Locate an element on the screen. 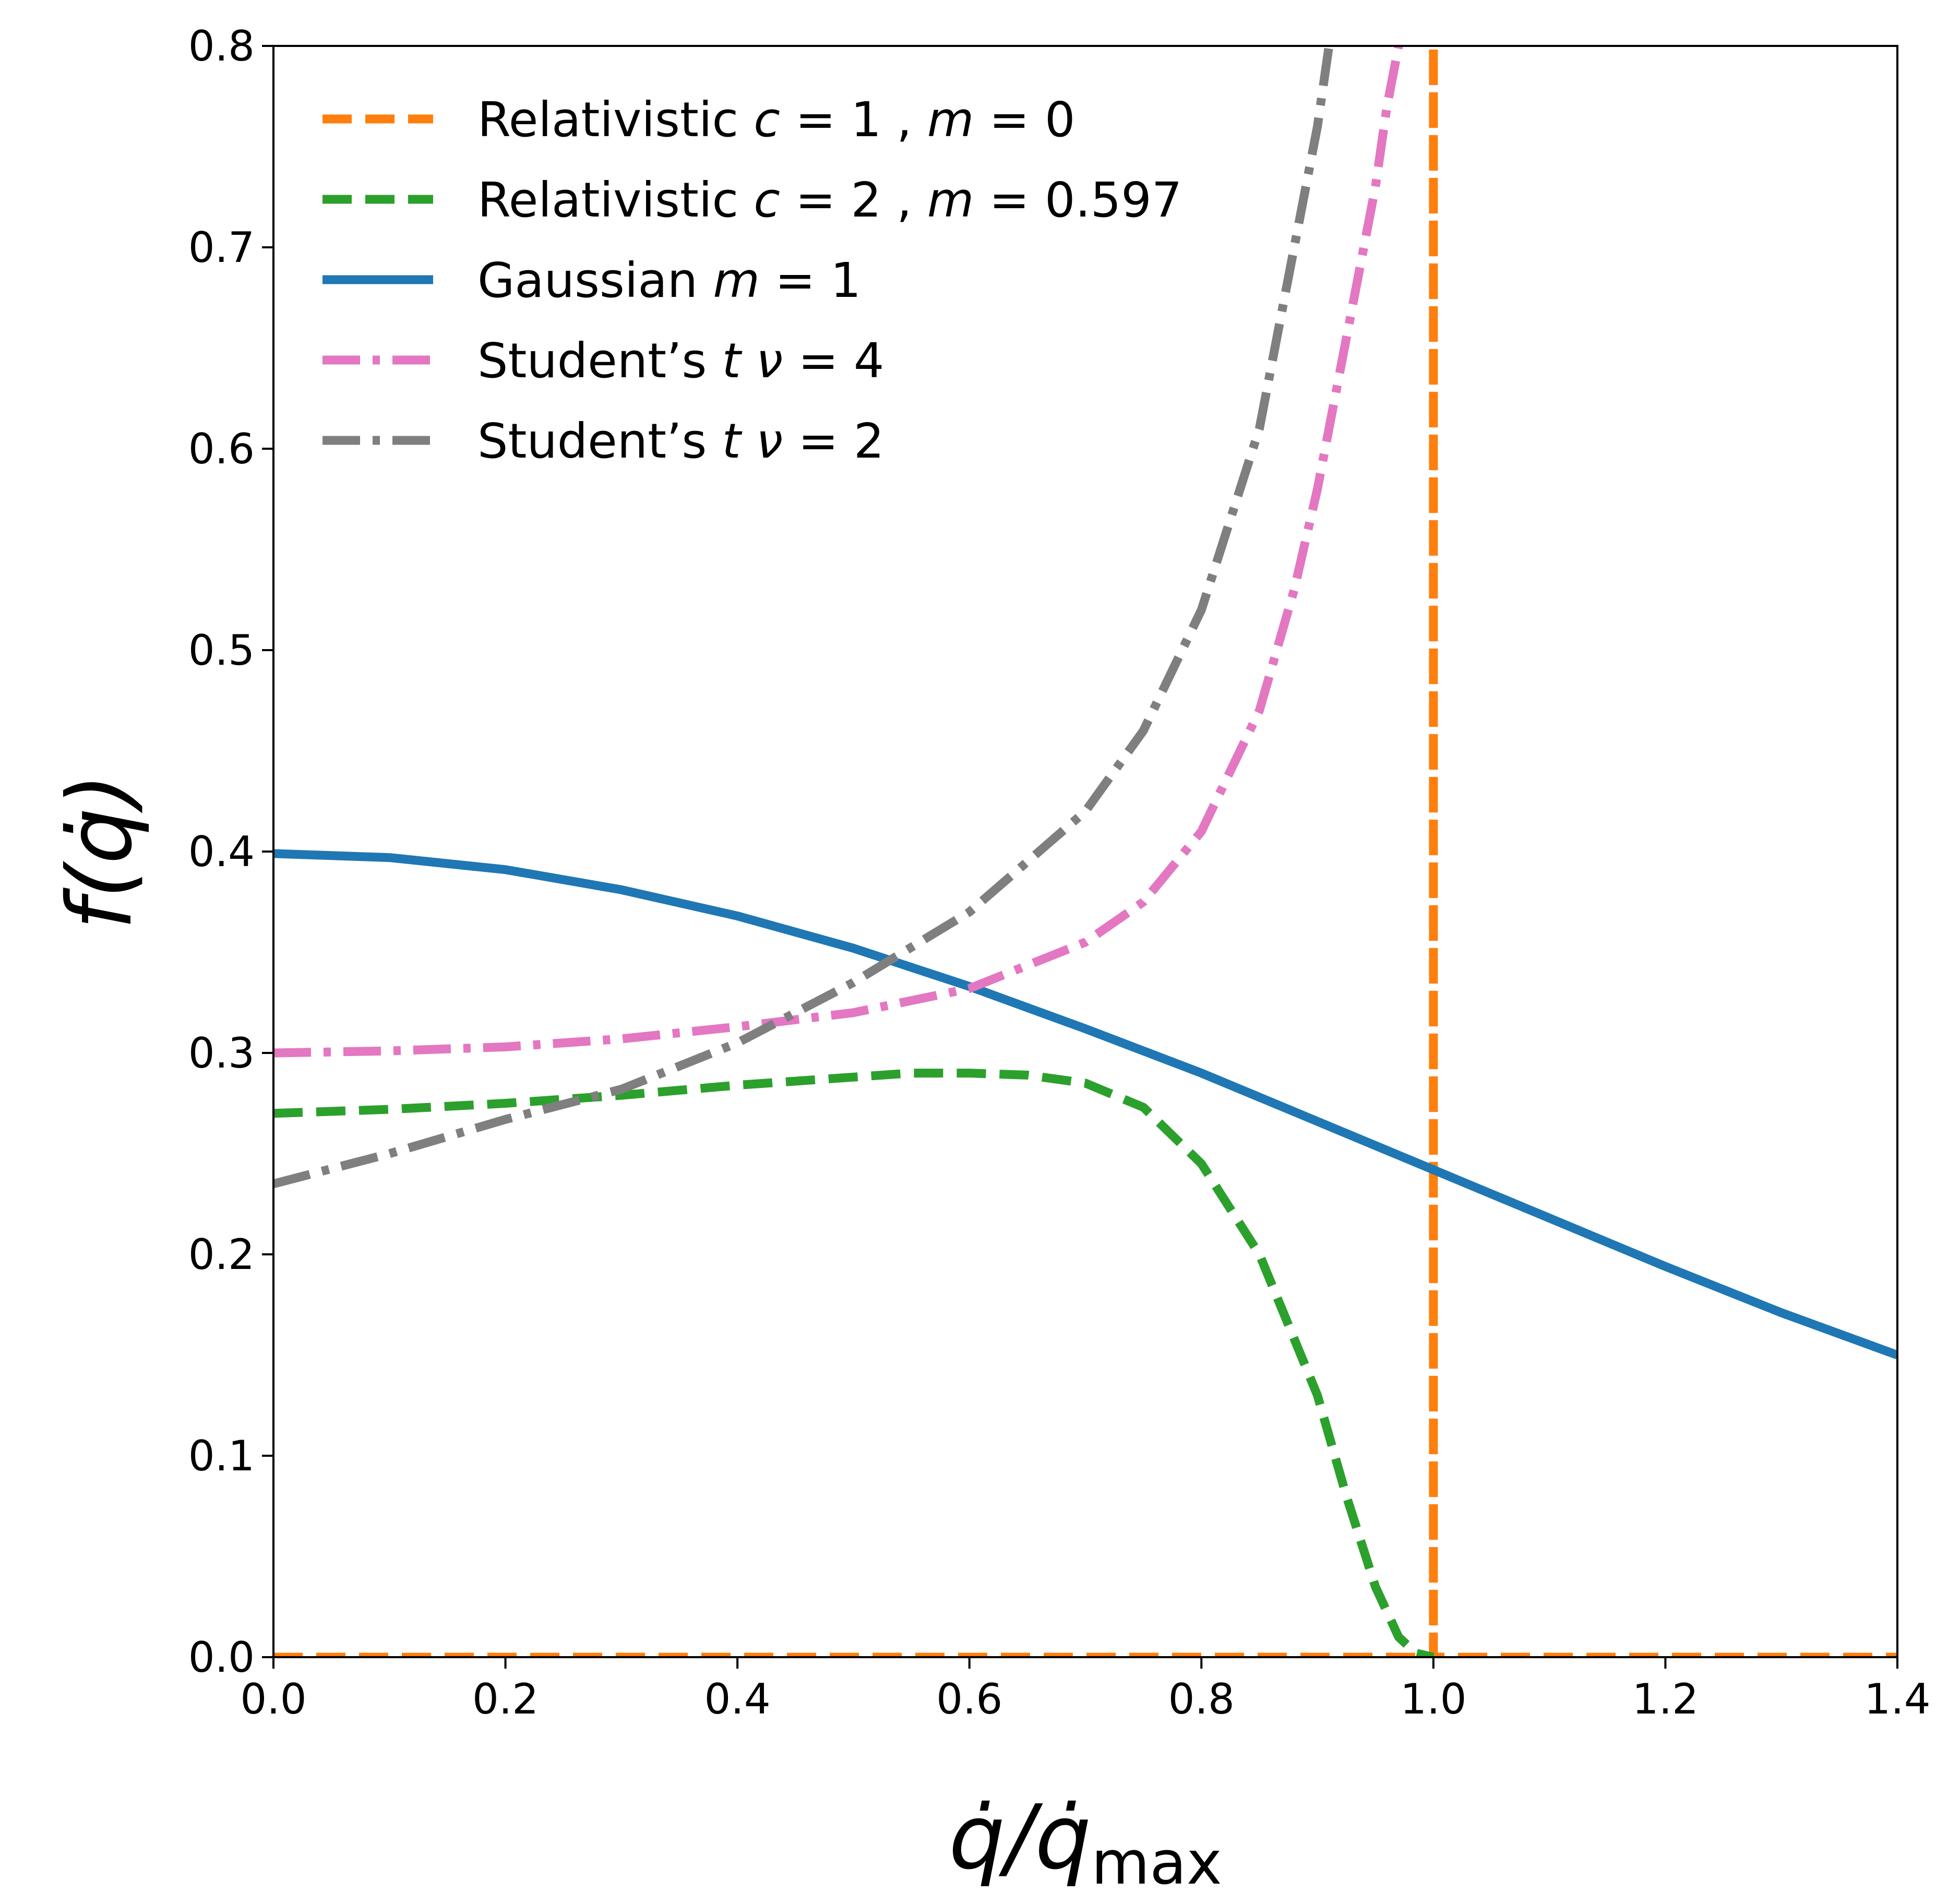 The image size is (1960, 1893). y-tick-label: 0.5 is located at coordinates (222, 651).